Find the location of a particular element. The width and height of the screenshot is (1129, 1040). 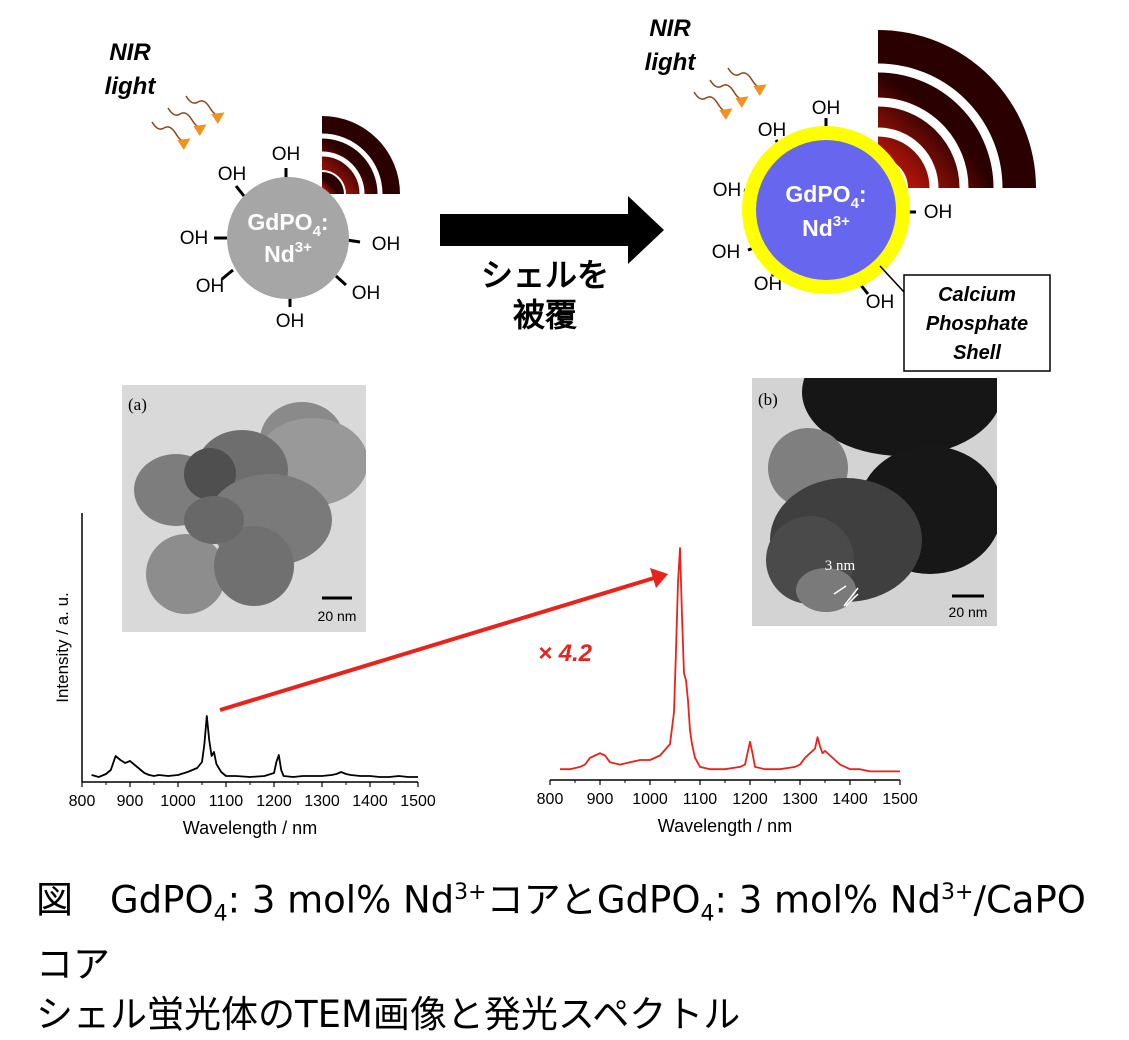

coating-arrow: シェルを 被覆 is located at coordinates (552, 265).